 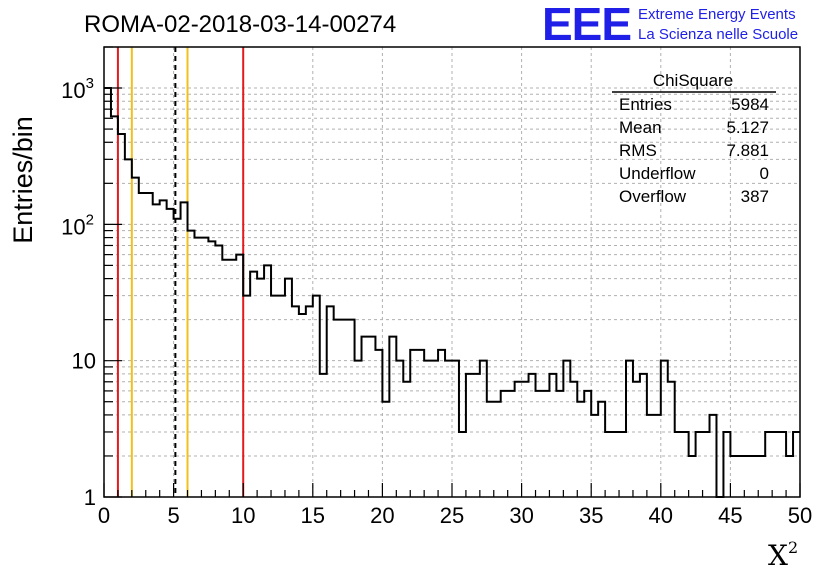 I want to click on stats-row-value: 5984, so click(x=750, y=104).